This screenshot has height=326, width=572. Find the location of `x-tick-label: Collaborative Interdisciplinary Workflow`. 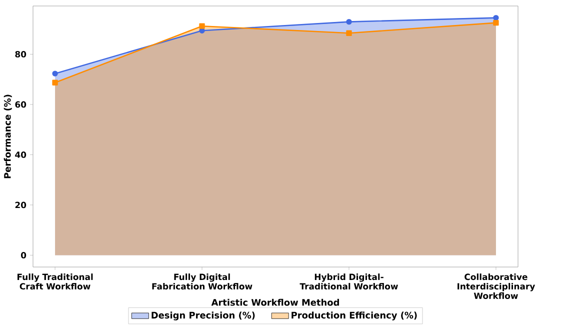

x-tick-label: Collaborative Interdisciplinary Workflow is located at coordinates (497, 286).